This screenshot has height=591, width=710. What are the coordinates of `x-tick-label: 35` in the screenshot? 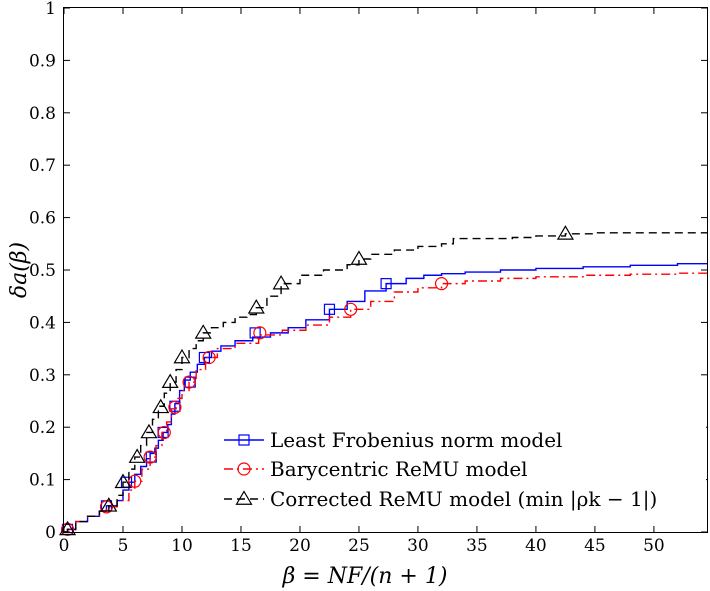 It's located at (477, 546).